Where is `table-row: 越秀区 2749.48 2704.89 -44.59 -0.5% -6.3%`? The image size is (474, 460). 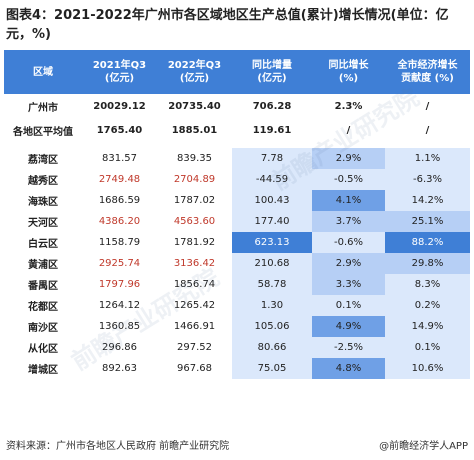
table-row: 越秀区 2749.48 2704.89 -44.59 -0.5% -6.3% is located at coordinates (237, 179).